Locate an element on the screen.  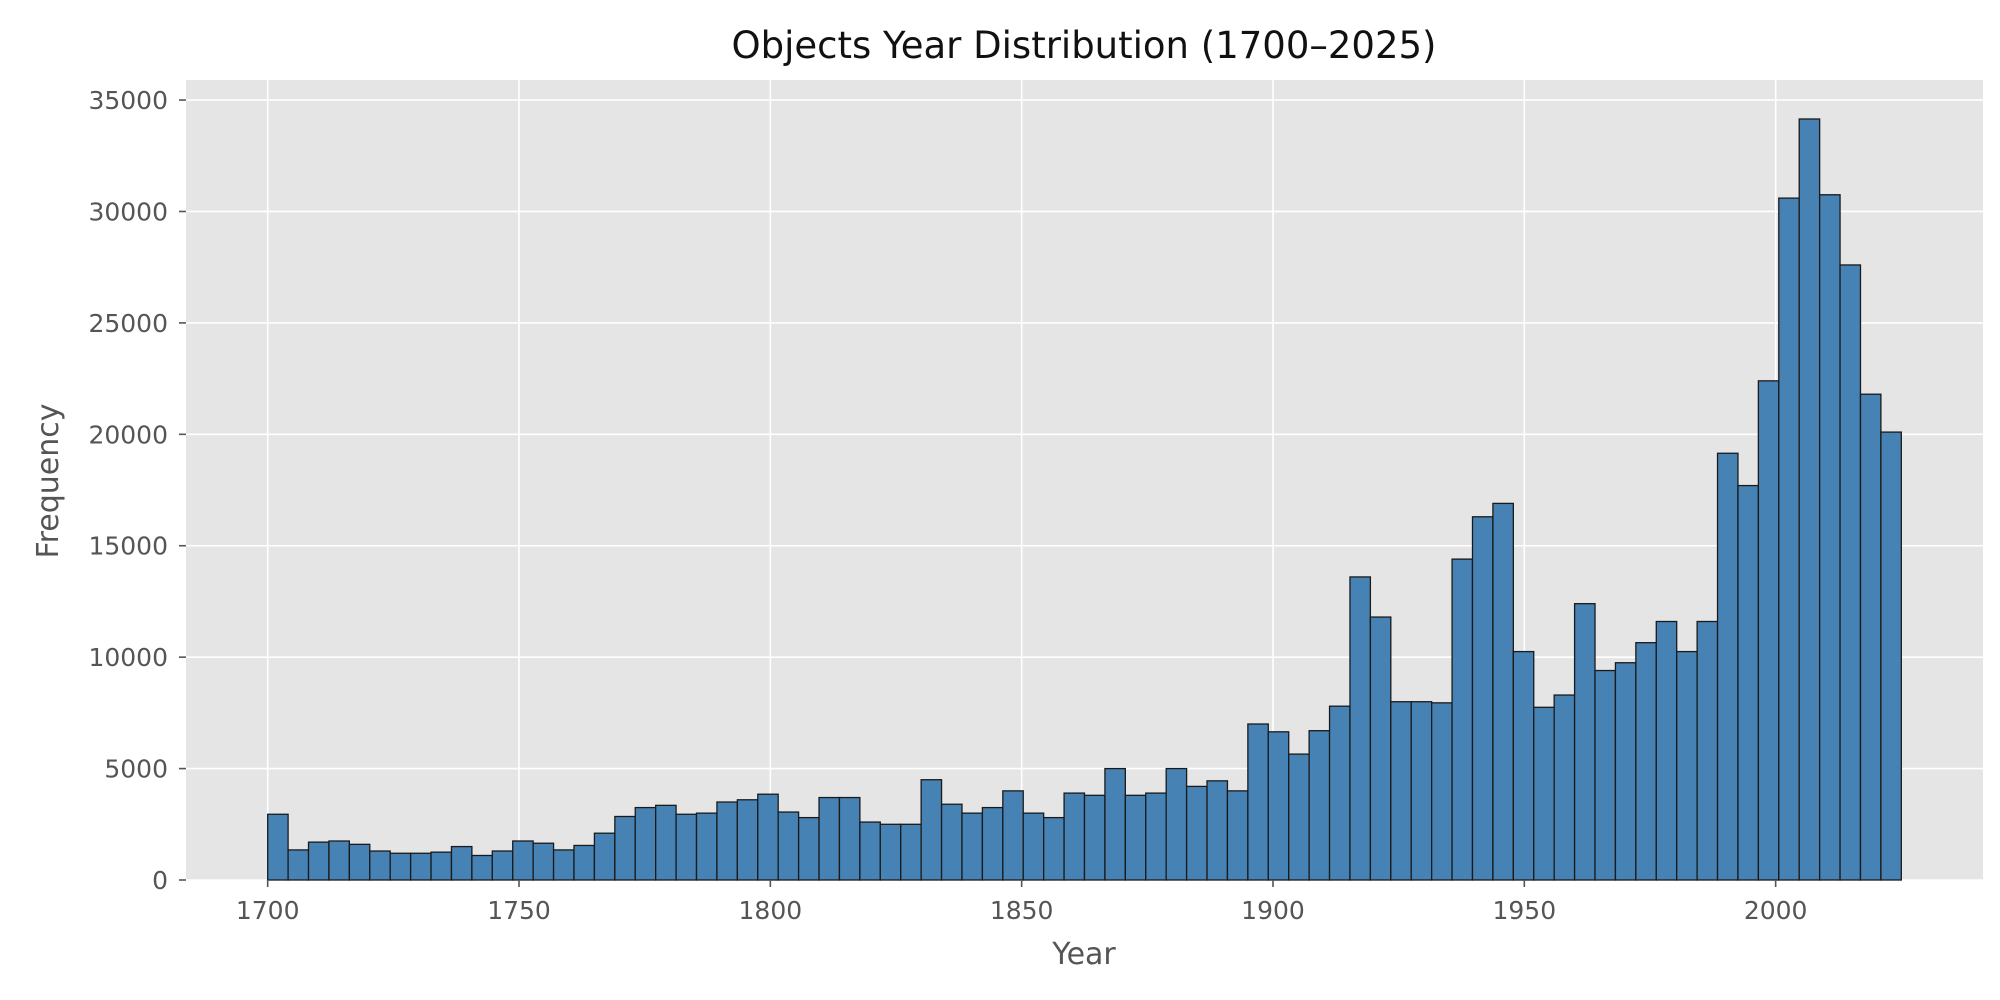
x-tick-label: 1950 is located at coordinates (1525, 910).